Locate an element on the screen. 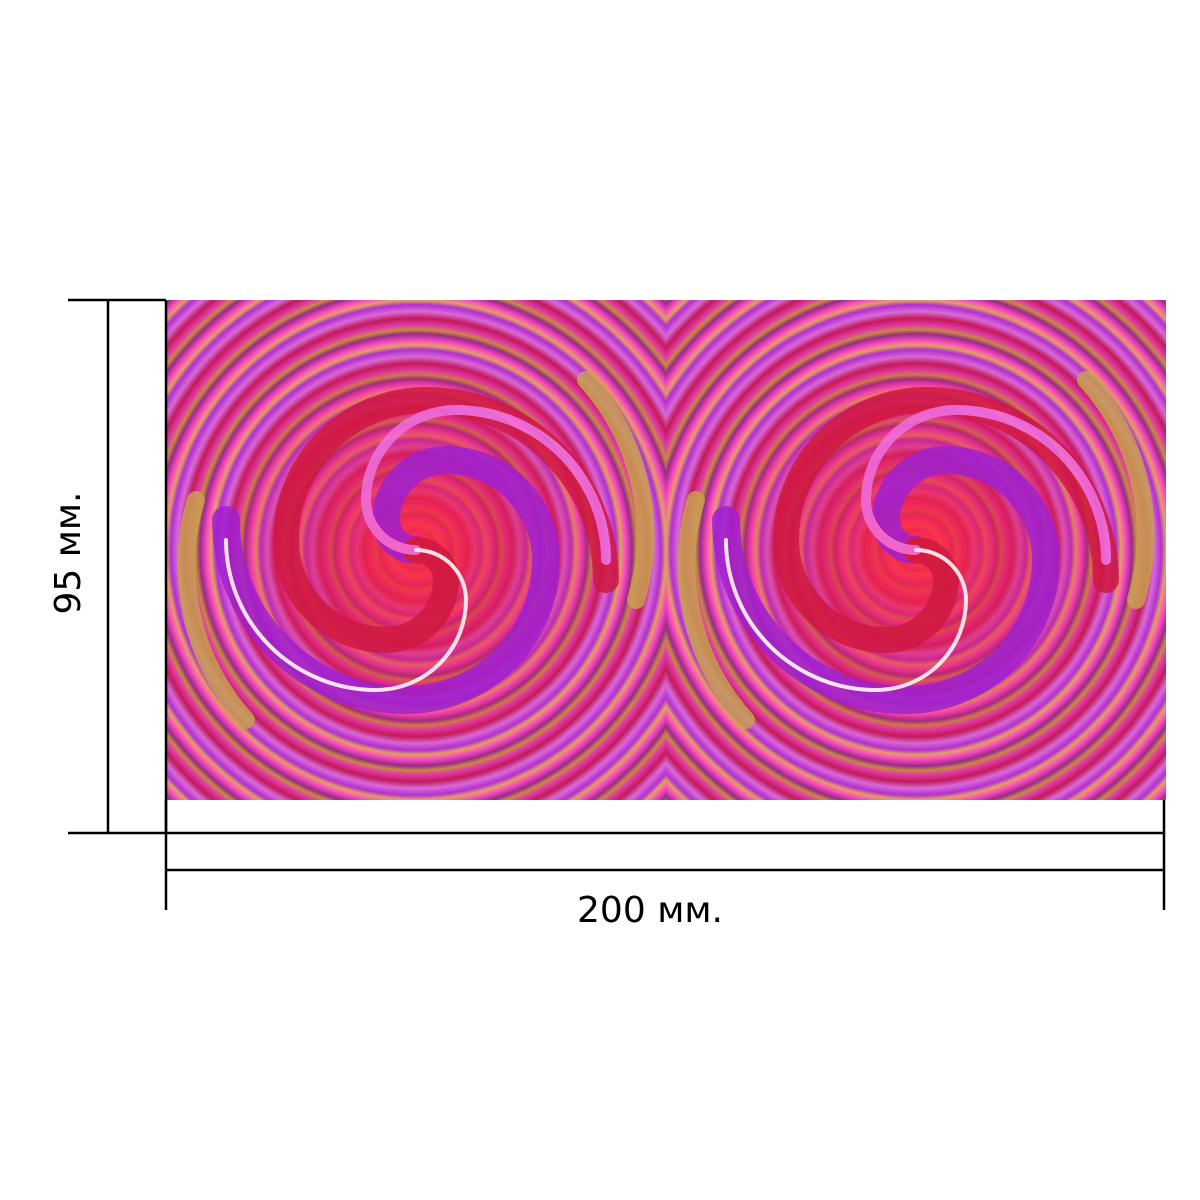 The width and height of the screenshot is (1200, 1200). width-label: 200 мм. is located at coordinates (650, 910).